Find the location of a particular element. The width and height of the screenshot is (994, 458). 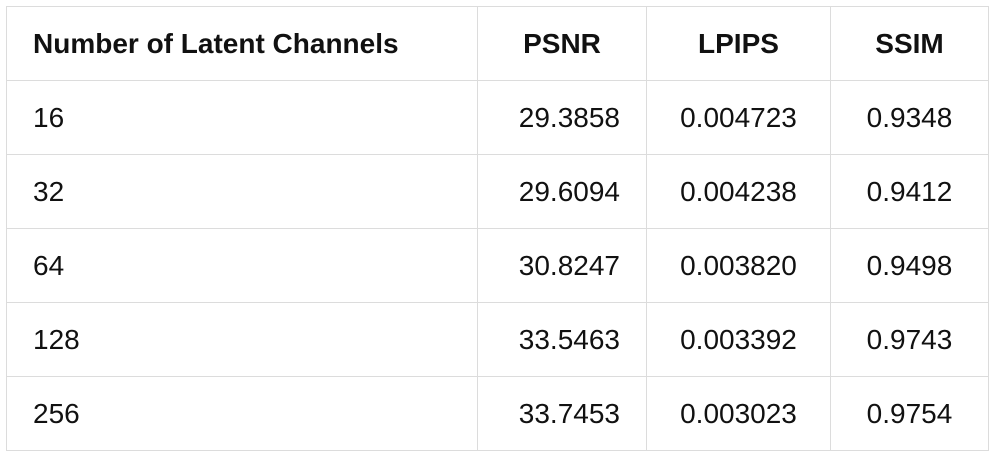

cell-latent-channels: 16 is located at coordinates (242, 117).